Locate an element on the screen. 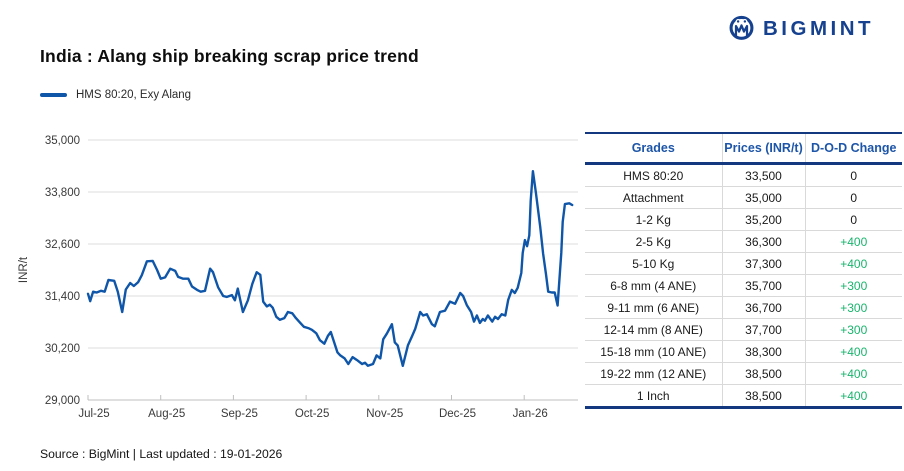  chart-legend: HMS 80:20, Exy Alang is located at coordinates (115, 95).